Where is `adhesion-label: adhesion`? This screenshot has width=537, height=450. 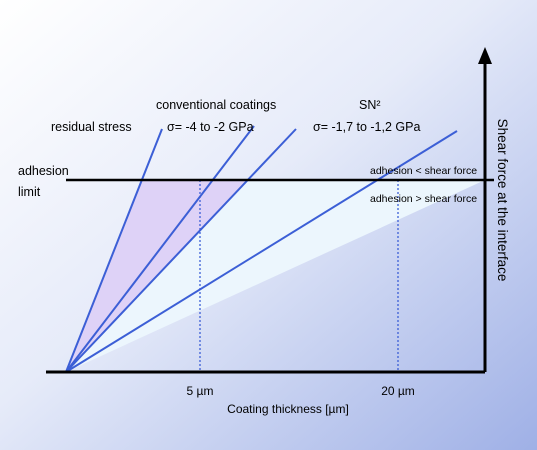
adhesion-label: adhesion is located at coordinates (43, 171).